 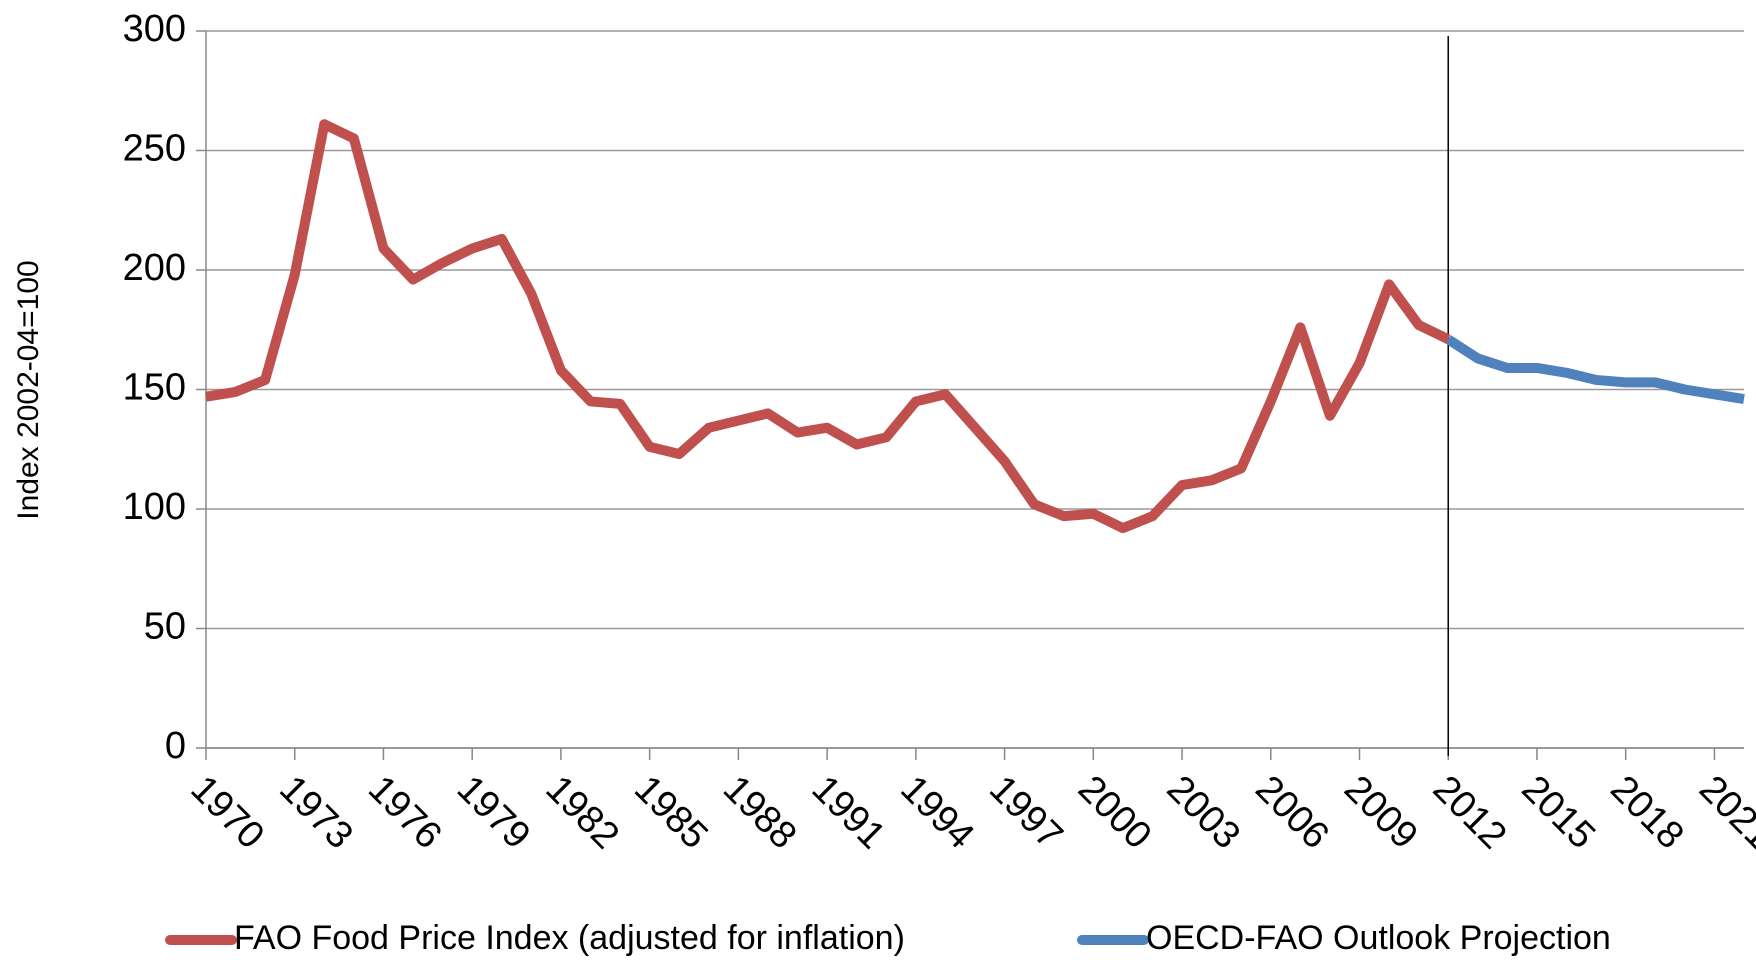 I want to click on x-tick-label: 1982, so click(x=581, y=812).